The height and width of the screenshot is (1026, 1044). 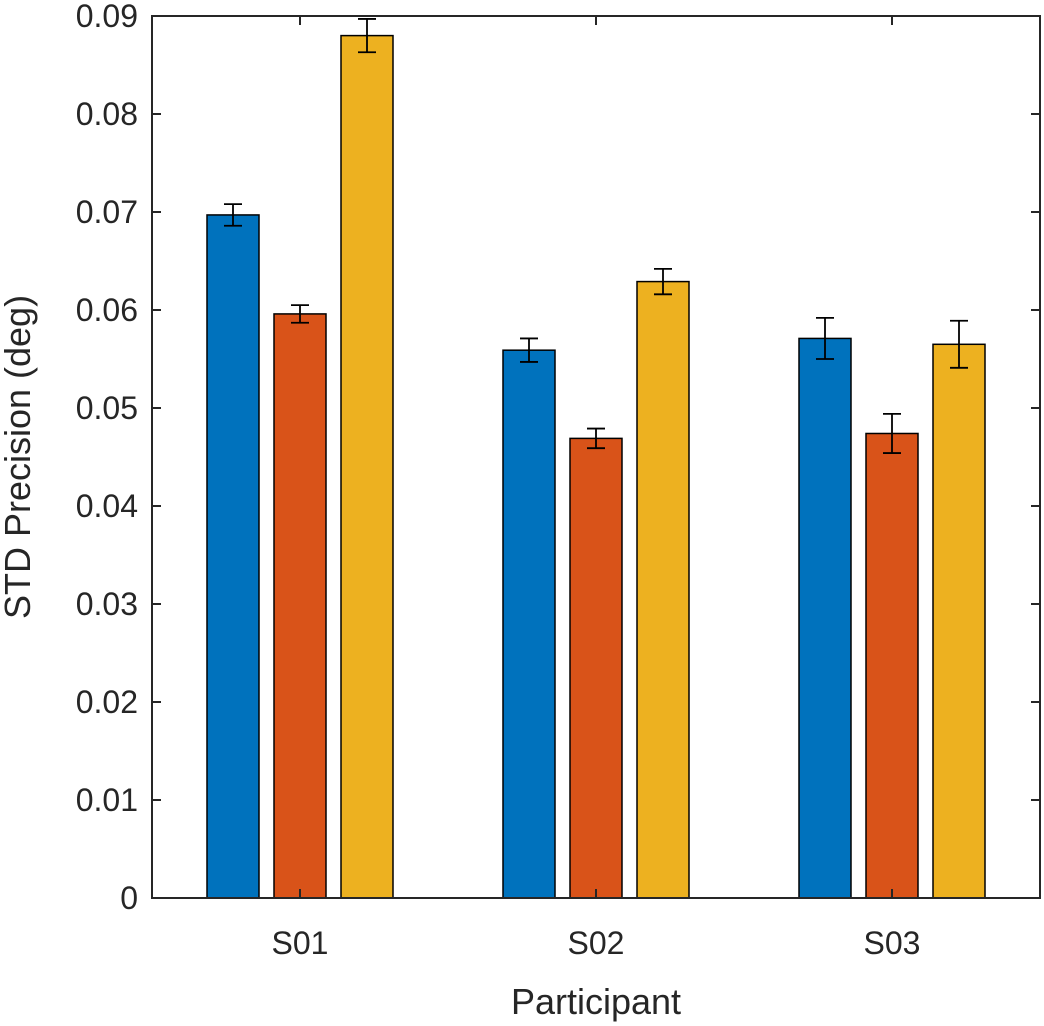 I want to click on y-tick-label: 0.07, so click(x=107, y=212).